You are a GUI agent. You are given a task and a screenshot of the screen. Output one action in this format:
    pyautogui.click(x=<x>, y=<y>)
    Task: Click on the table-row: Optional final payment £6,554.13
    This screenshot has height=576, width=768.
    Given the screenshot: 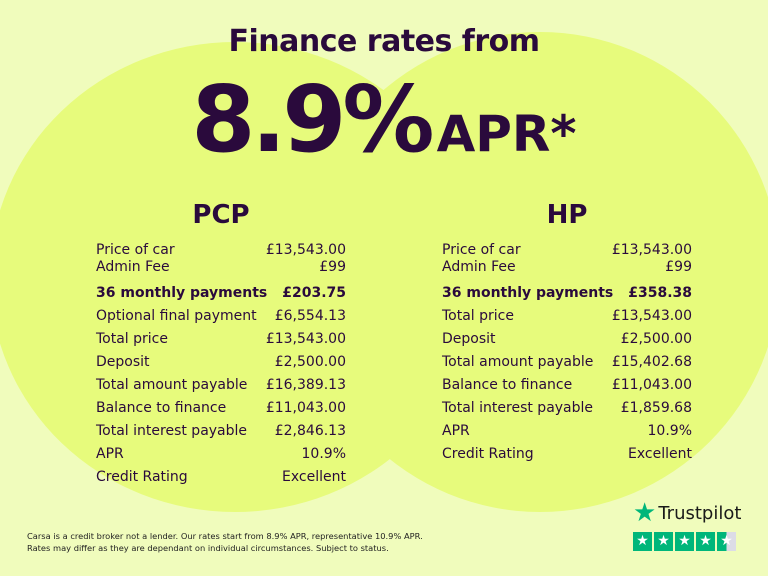 What is the action you would take?
    pyautogui.click(x=221, y=316)
    